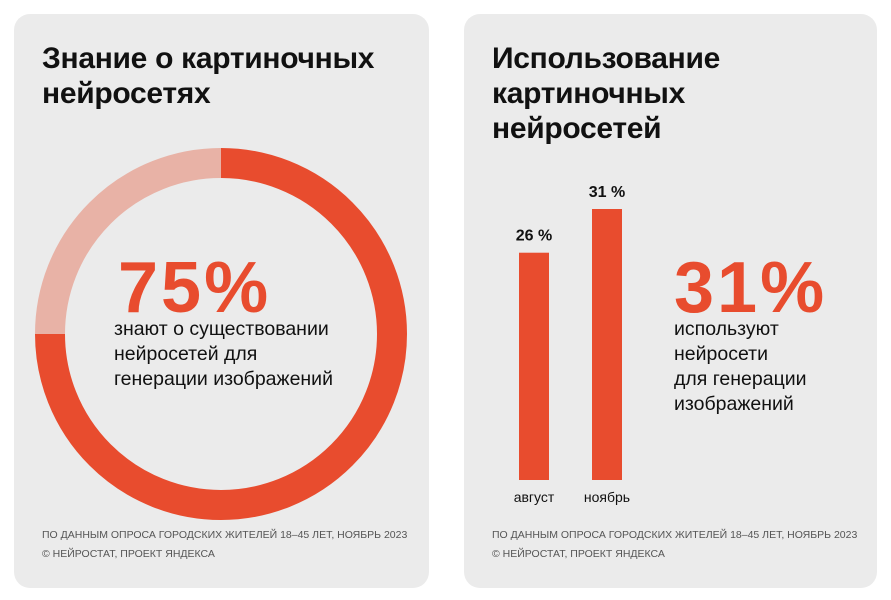  What do you see at coordinates (607, 192) in the screenshot?
I see `bar-value-label: 31 %` at bounding box center [607, 192].